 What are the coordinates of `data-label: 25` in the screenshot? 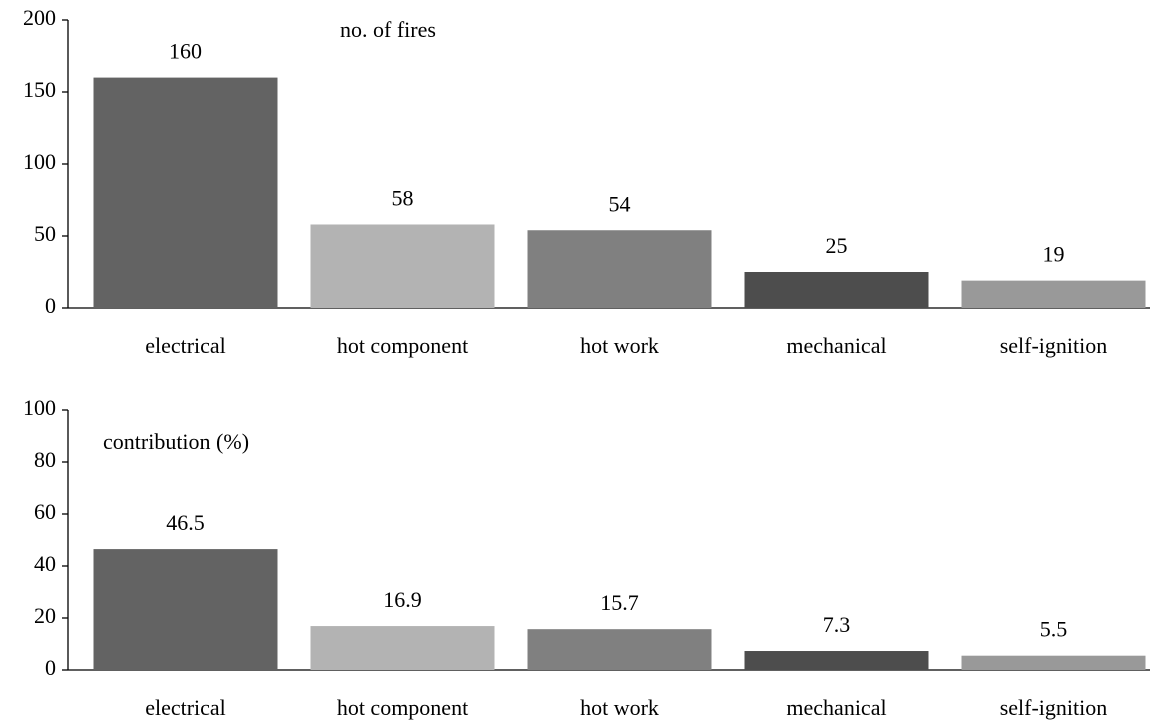 It's located at (837, 245).